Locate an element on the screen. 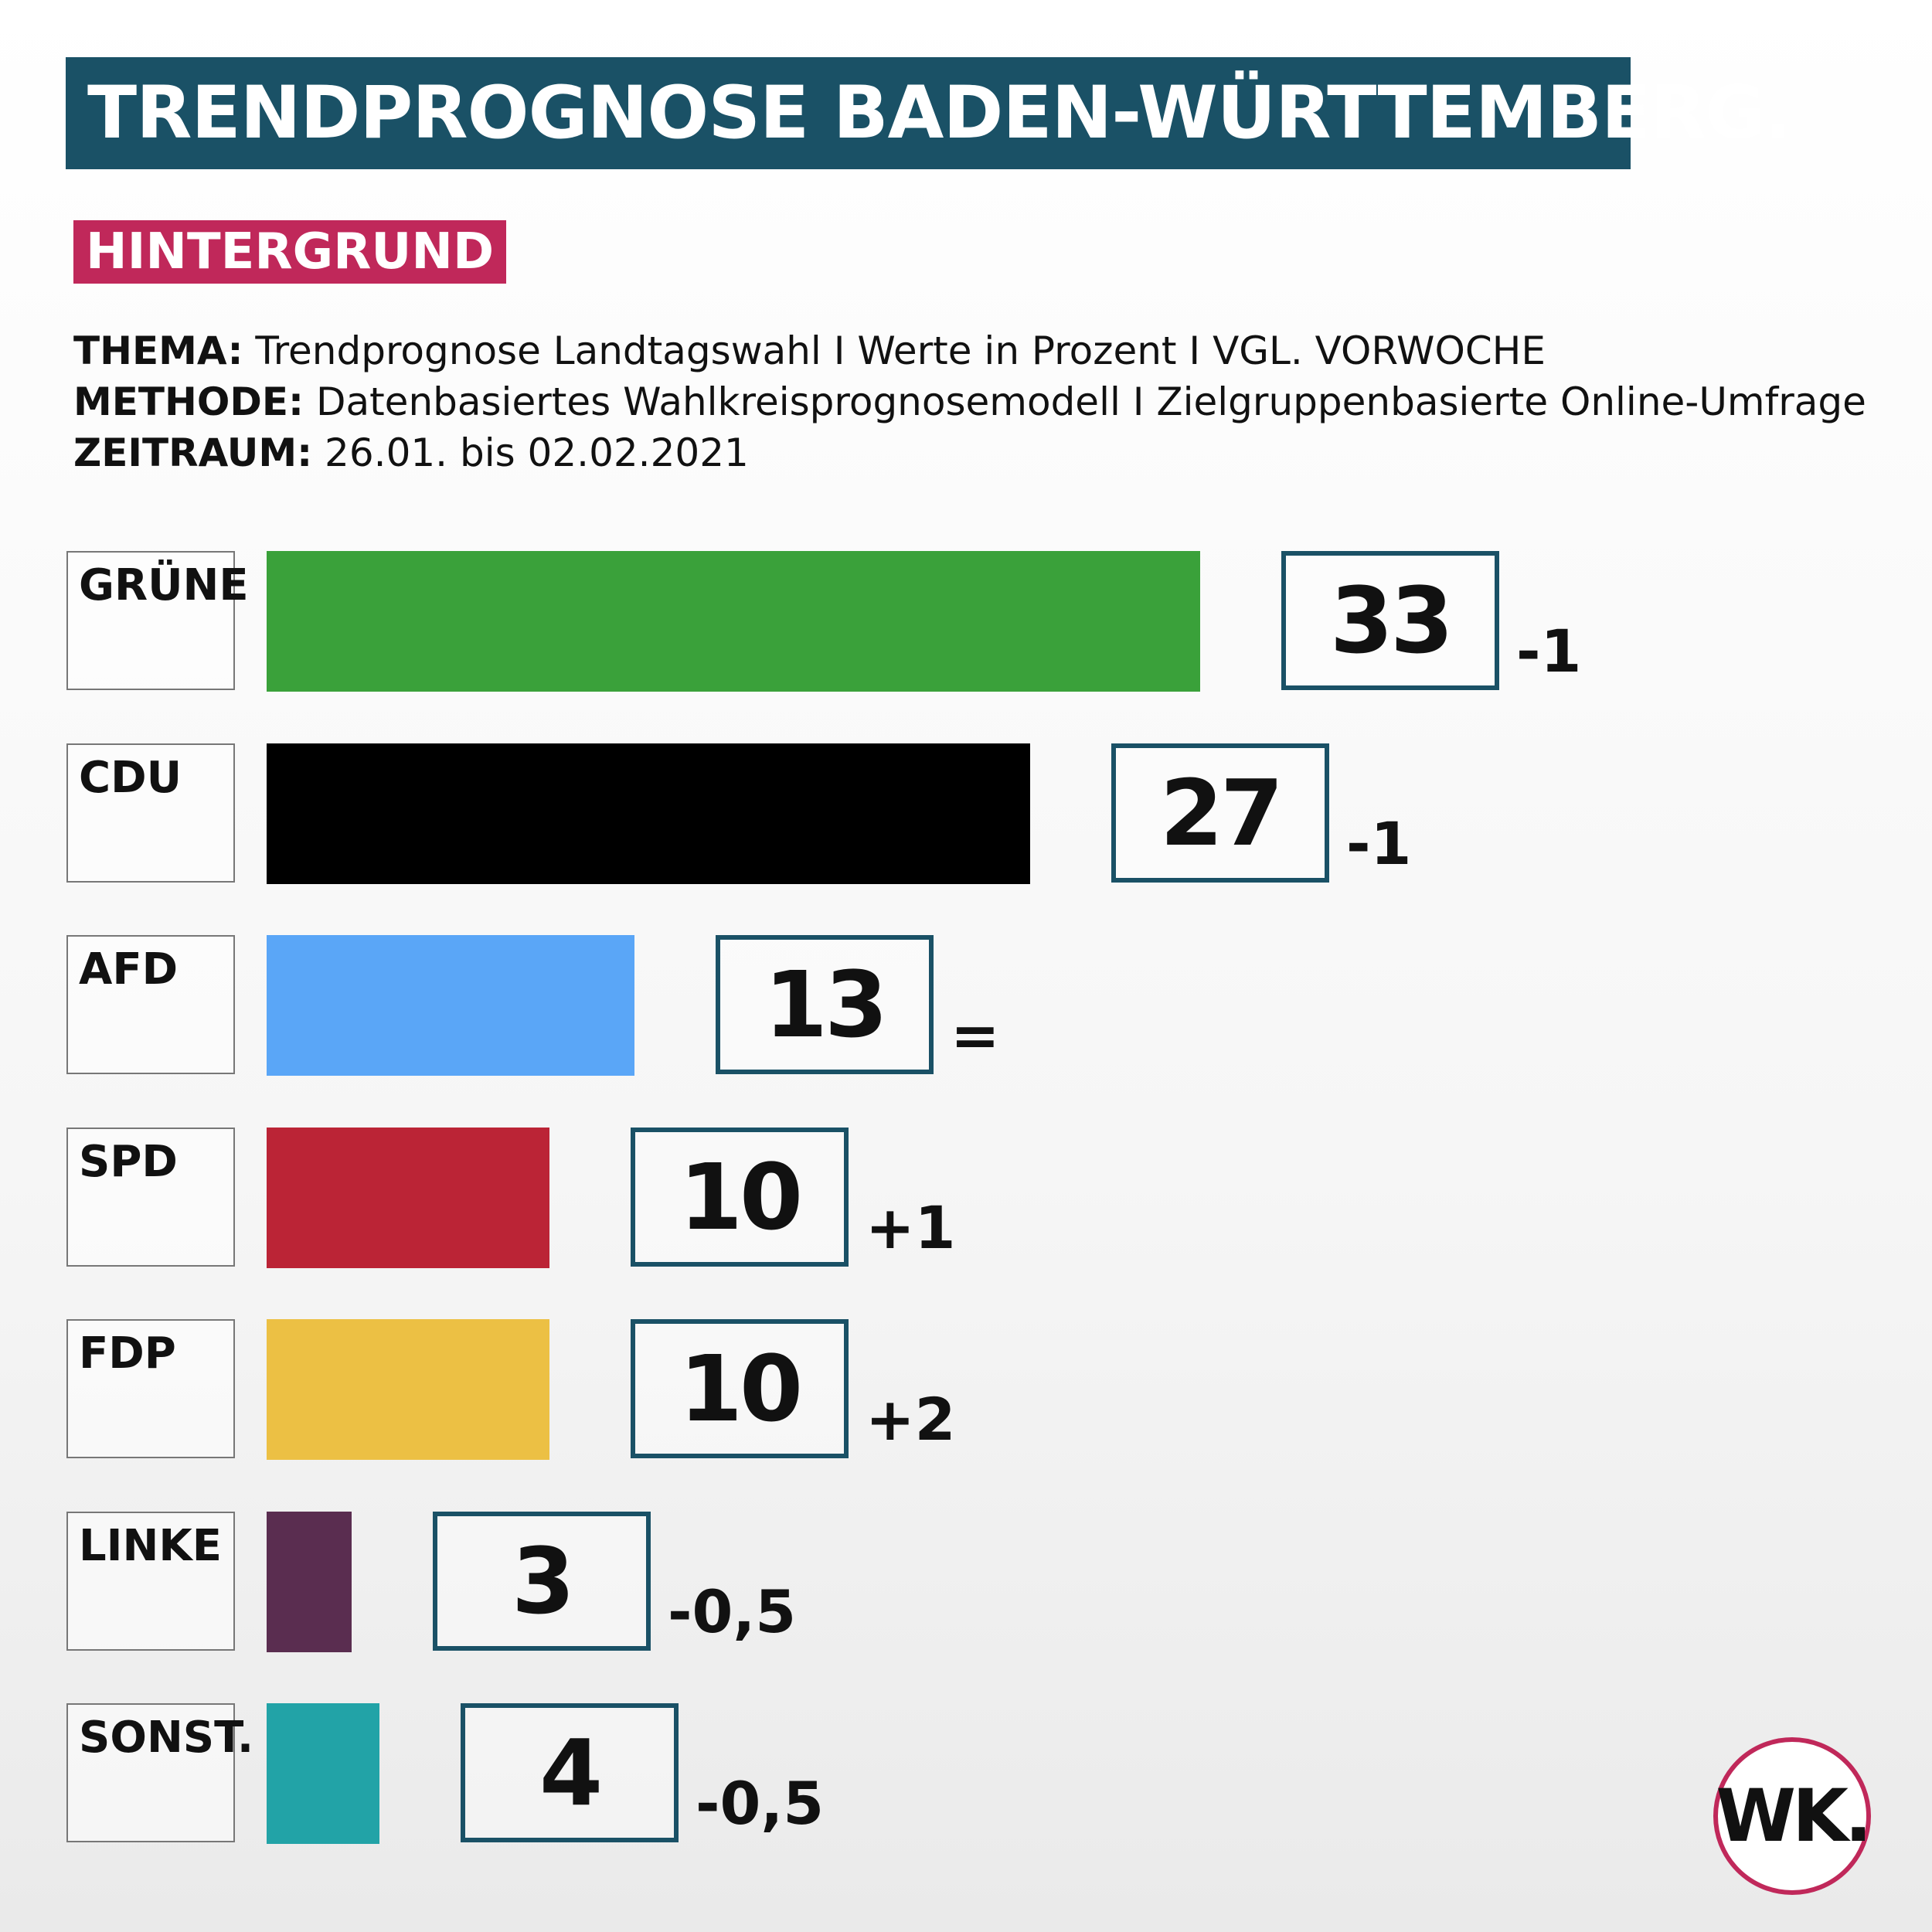  value-box: 3 is located at coordinates (542, 1582).